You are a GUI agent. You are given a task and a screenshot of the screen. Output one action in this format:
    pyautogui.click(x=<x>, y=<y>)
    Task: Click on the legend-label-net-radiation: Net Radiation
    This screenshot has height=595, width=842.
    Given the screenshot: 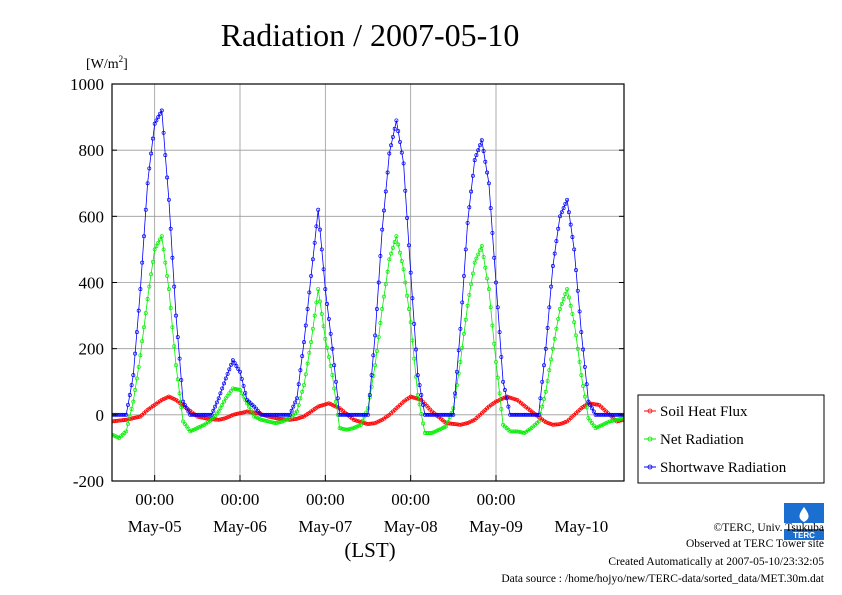 What is the action you would take?
    pyautogui.click(x=702, y=440)
    